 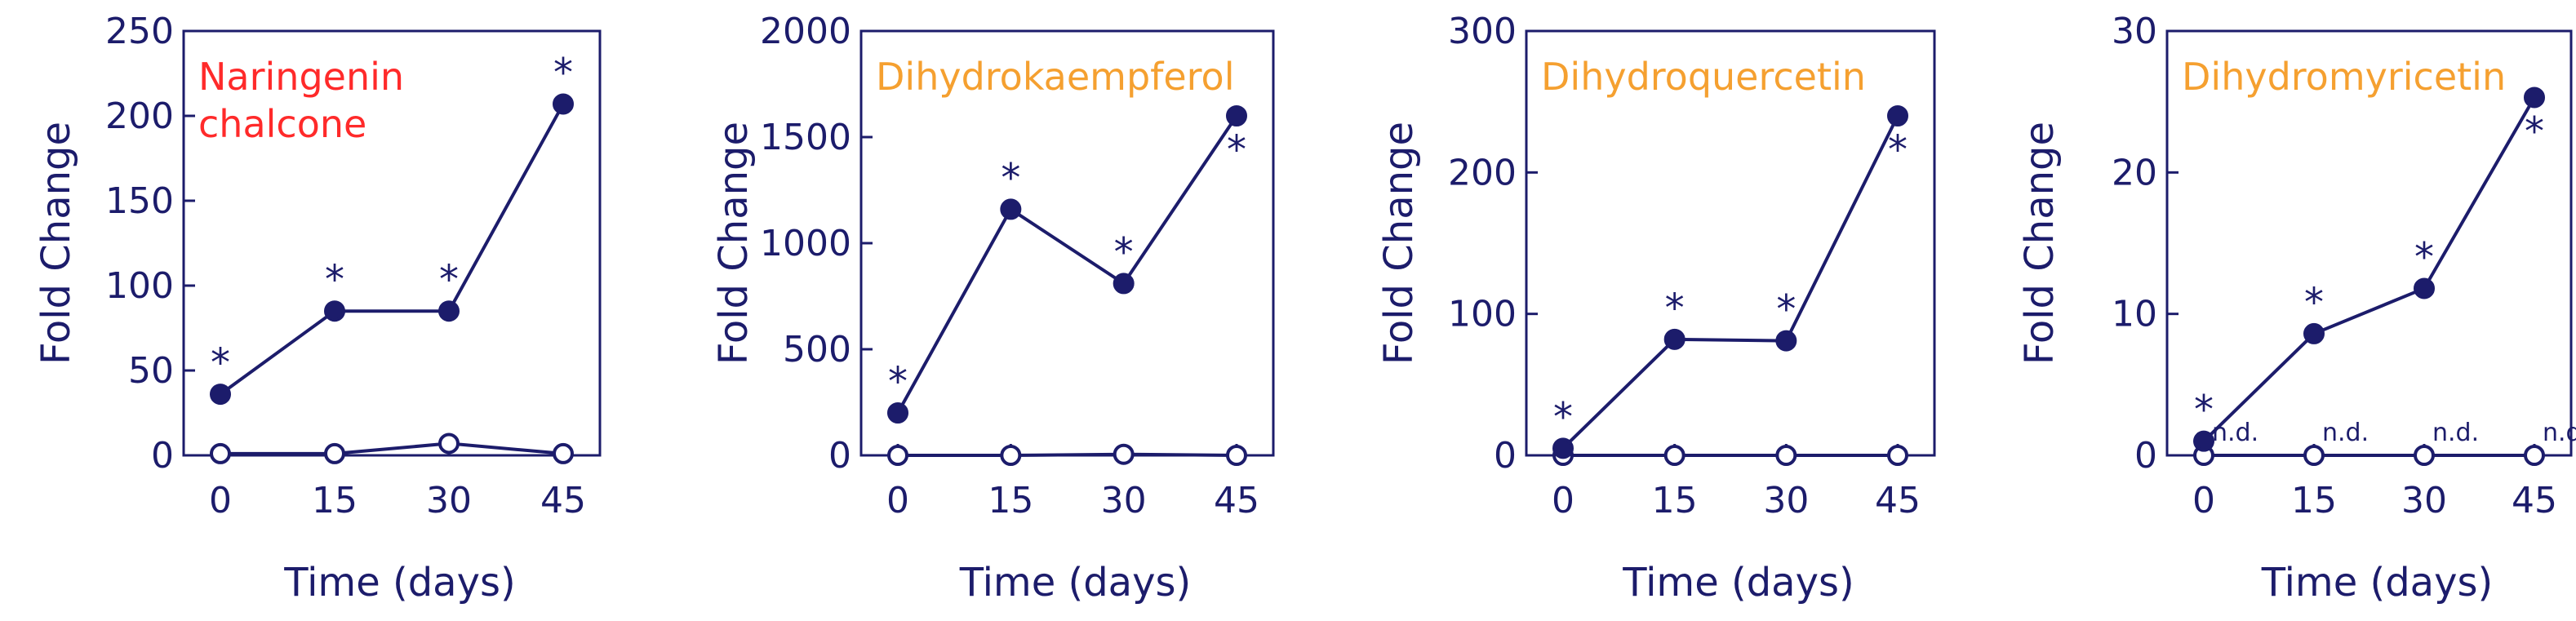 I want to click on y-tick-label: 250, so click(x=139, y=31).